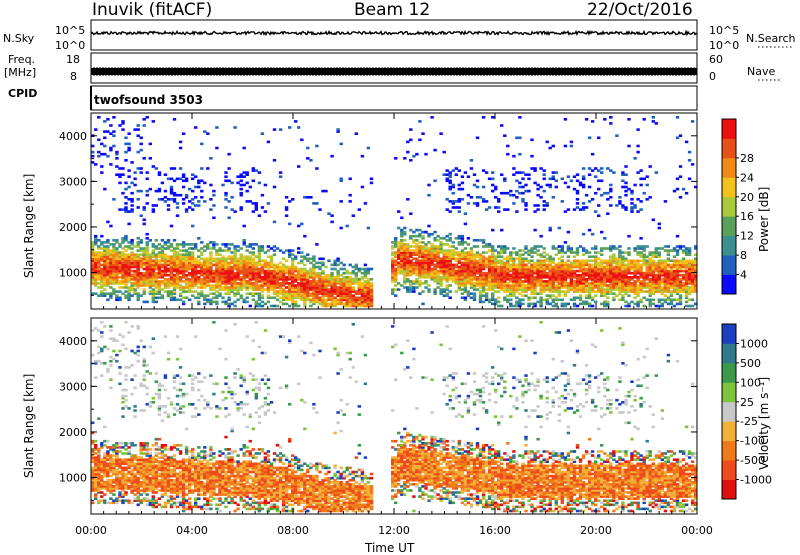  What do you see at coordinates (73, 181) in the screenshot?
I see `power-ytick-label: 3000` at bounding box center [73, 181].